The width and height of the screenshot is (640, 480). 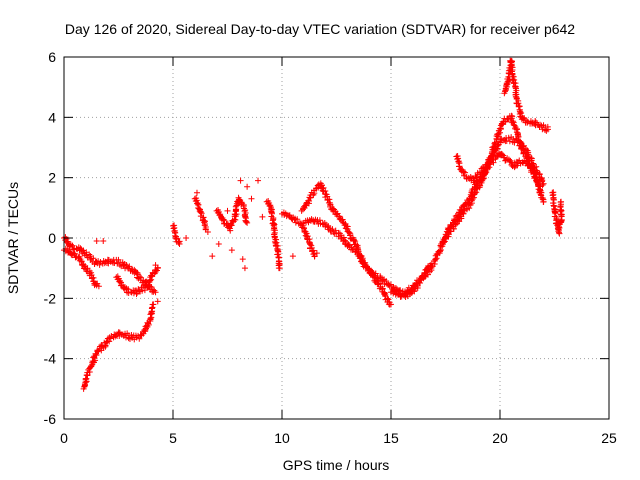 I want to click on x-tick-label: 15, so click(x=391, y=438).